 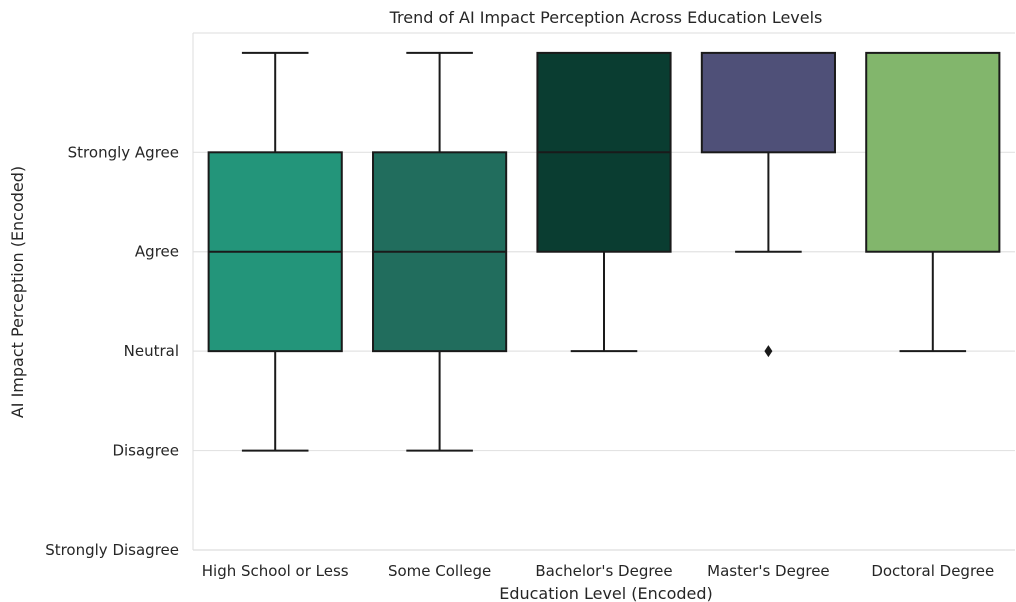 I want to click on y-tick-label: Disagree, so click(x=145, y=451).